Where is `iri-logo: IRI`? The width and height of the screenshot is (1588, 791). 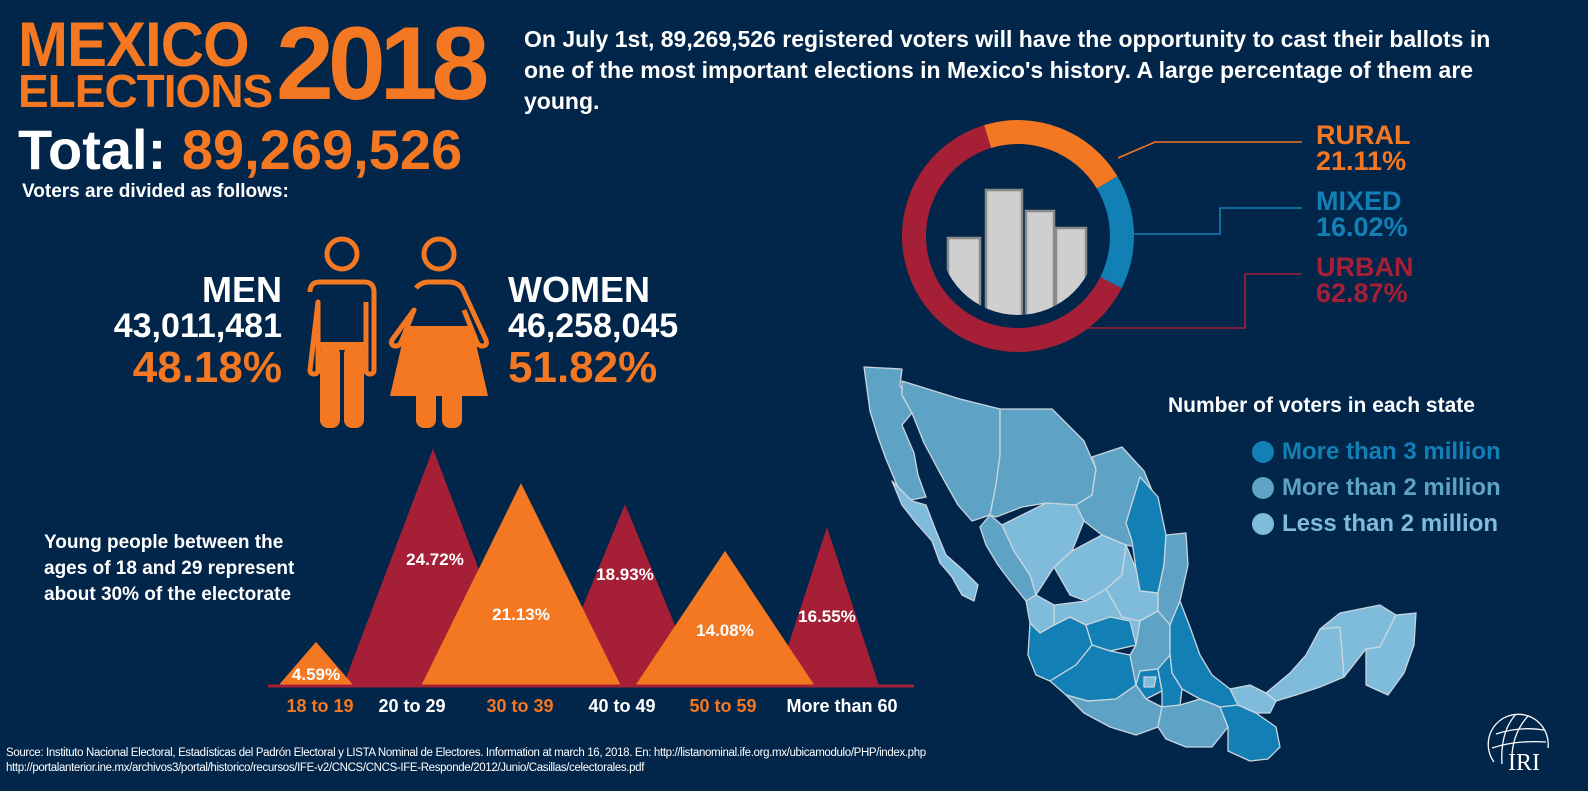
iri-logo: IRI is located at coordinates (1518, 744).